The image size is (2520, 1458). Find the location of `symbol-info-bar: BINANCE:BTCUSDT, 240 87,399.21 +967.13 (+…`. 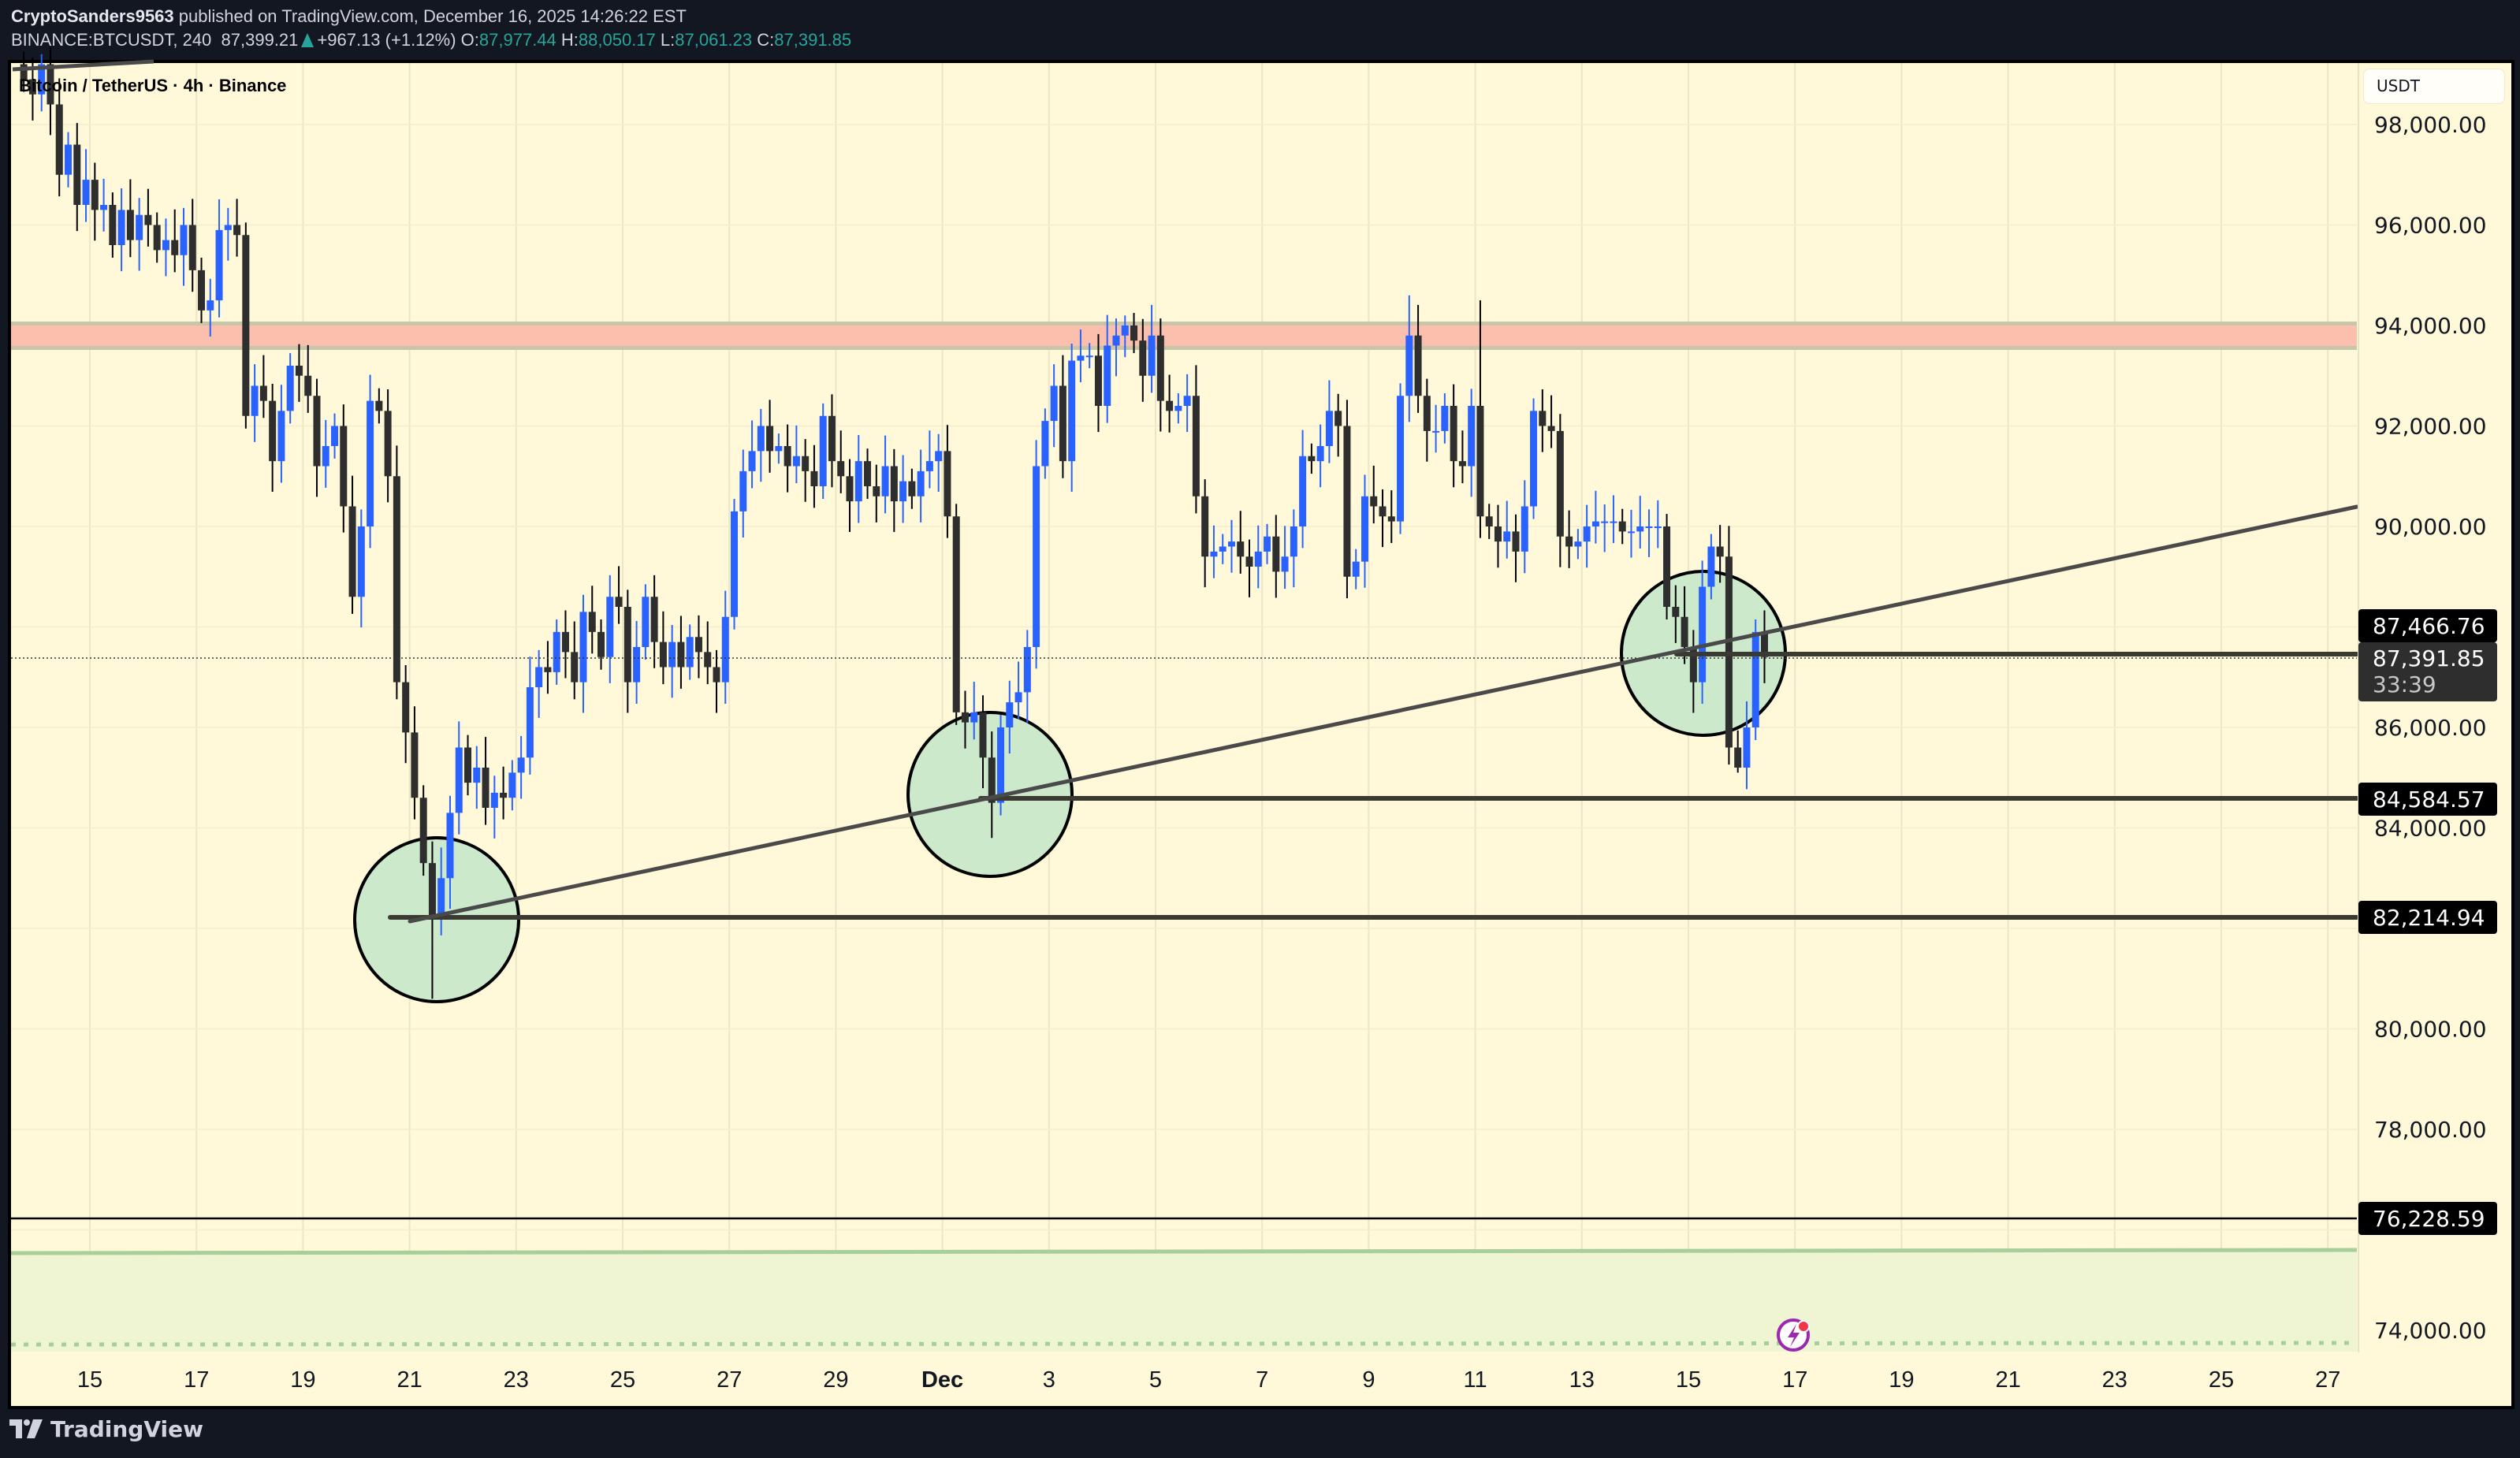

symbol-info-bar: BINANCE:BTCUSDT, 240 87,399.21 +967.13 (+… is located at coordinates (431, 40).